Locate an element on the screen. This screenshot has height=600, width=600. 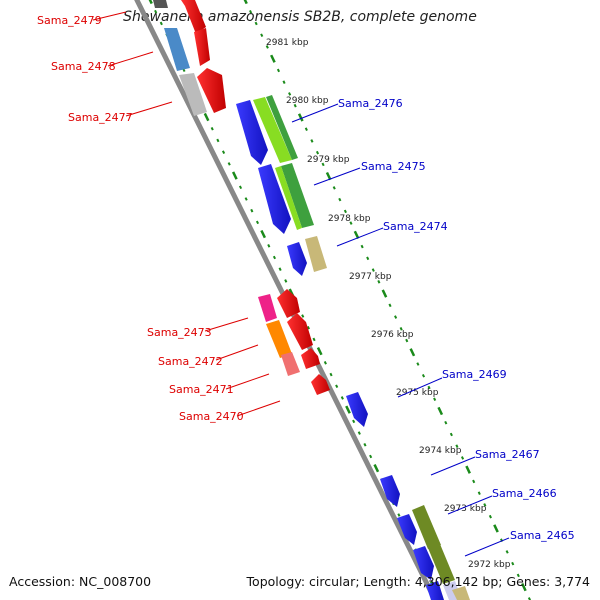
gene-label-sama-2477: Sama_2477 is located at coordinates (100, 117).